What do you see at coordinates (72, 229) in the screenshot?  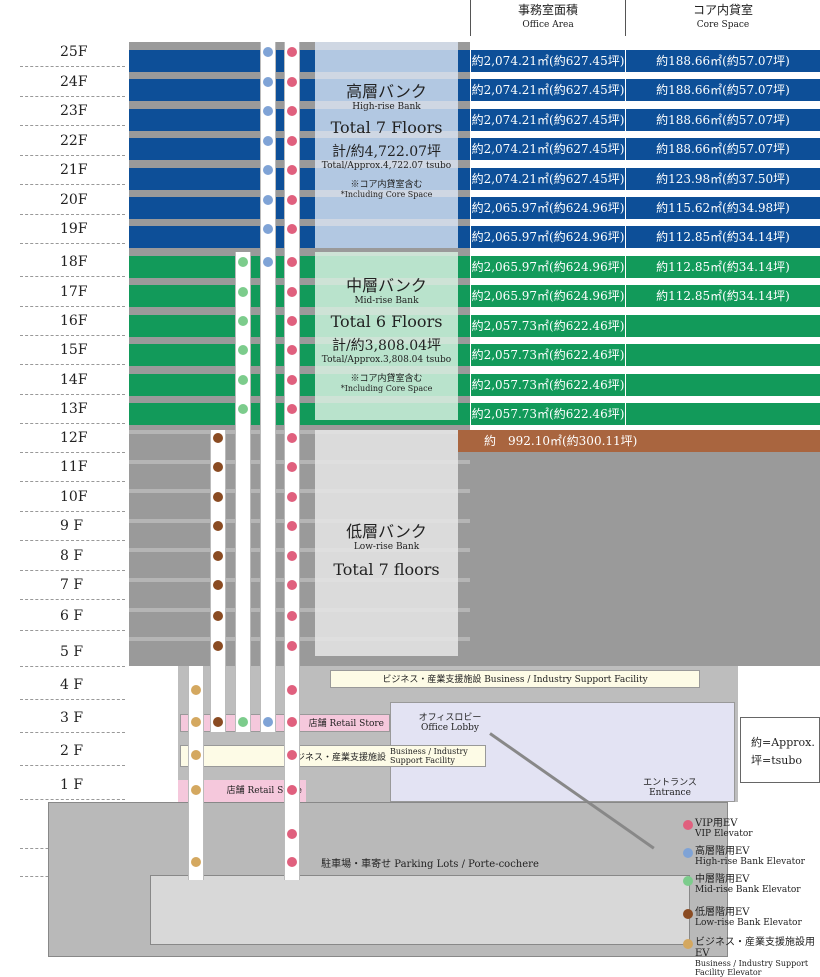 I see `floor-label: 19F` at bounding box center [72, 229].